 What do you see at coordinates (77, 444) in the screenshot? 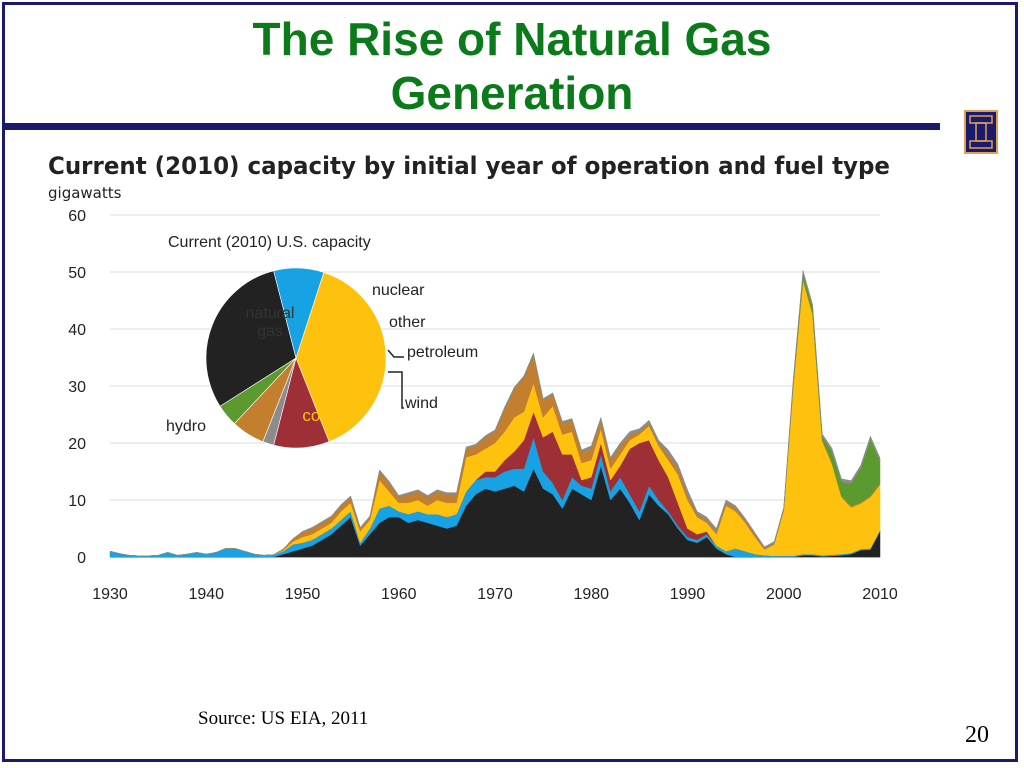
I see `y-tick-label-20: 20` at bounding box center [77, 444].